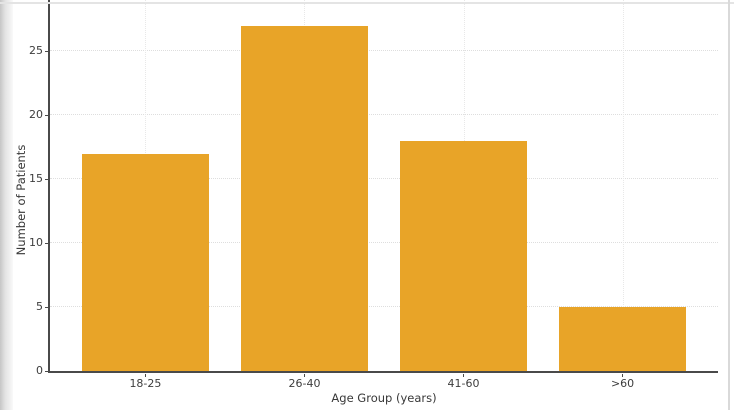 Image resolution: width=734 pixels, height=410 pixels. Describe the element at coordinates (304, 383) in the screenshot. I see `x-tick-label: 26-40` at that location.